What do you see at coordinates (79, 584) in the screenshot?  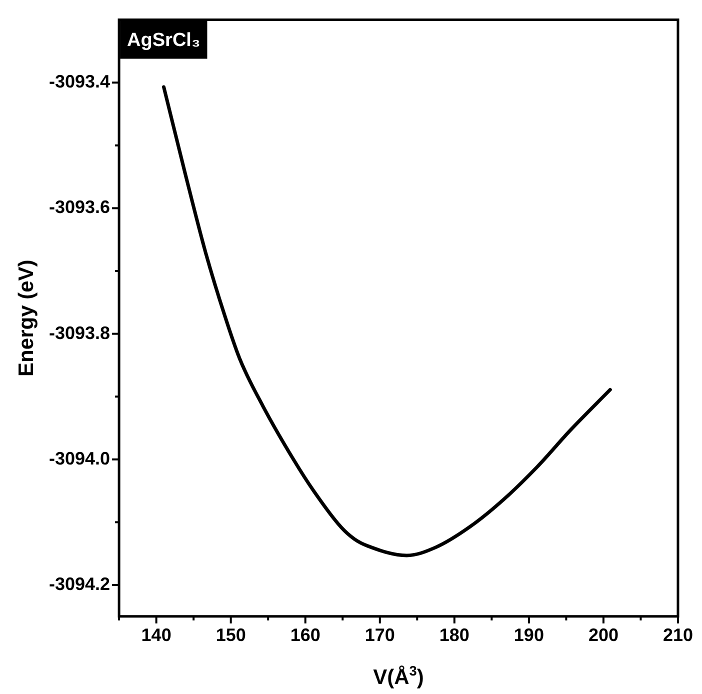 I see `y-tick-label: -3094.2` at bounding box center [79, 584].